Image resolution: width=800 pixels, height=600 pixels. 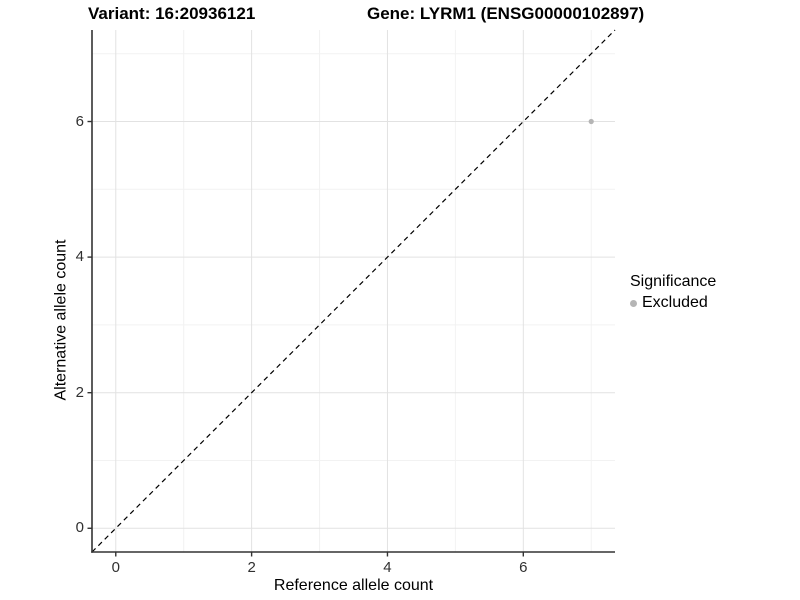 I want to click on plot-title-variant: Variant: 16:20936121, so click(x=172, y=13).